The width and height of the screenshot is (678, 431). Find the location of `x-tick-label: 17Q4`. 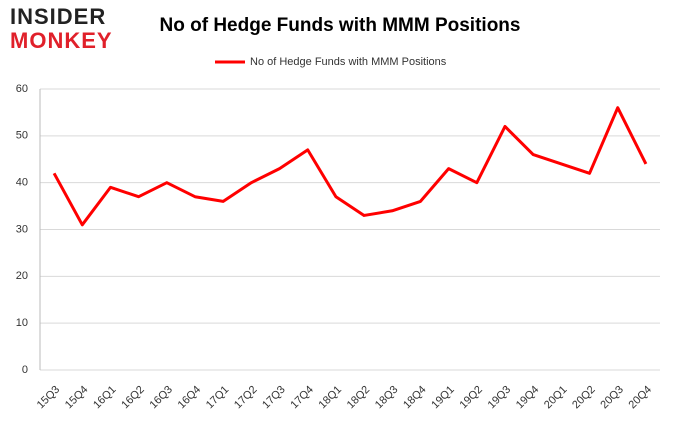

x-tick-label: 17Q4 is located at coordinates (302, 398).